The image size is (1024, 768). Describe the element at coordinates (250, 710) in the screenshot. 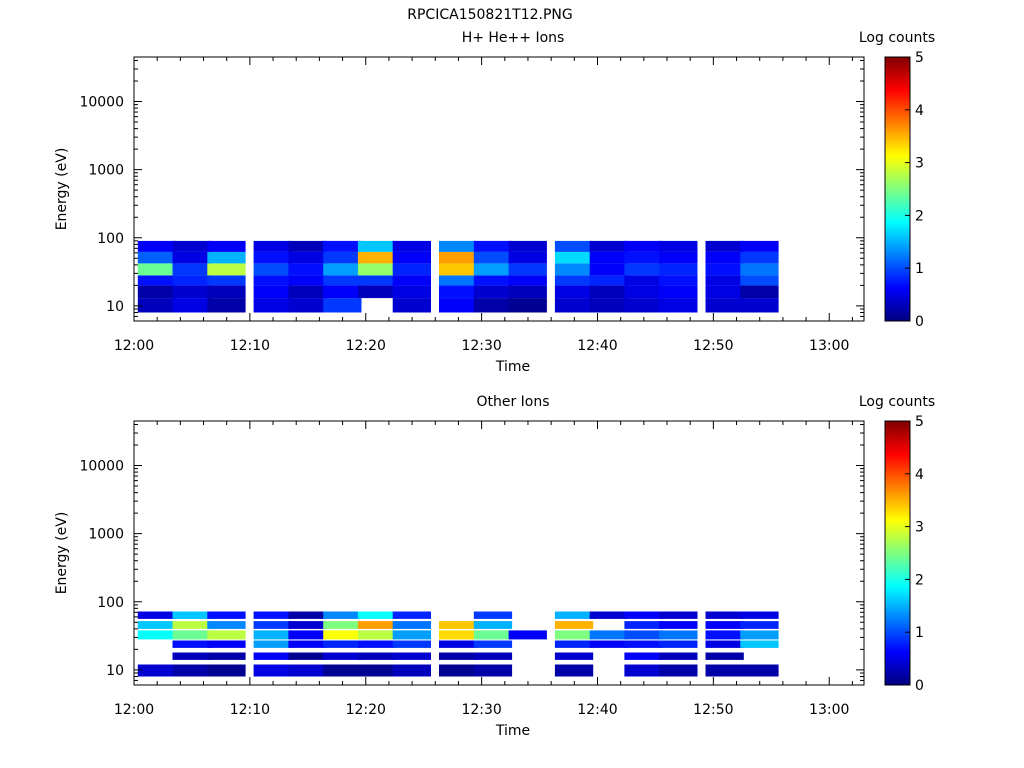

I see `x-tick-label: 12:10` at that location.